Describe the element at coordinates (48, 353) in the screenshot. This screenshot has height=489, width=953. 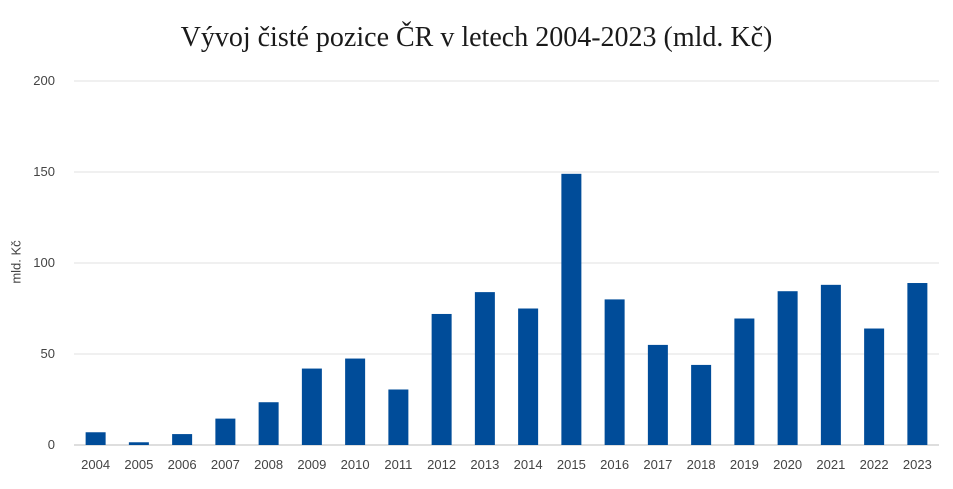
I see `y-tick-label: 50` at that location.